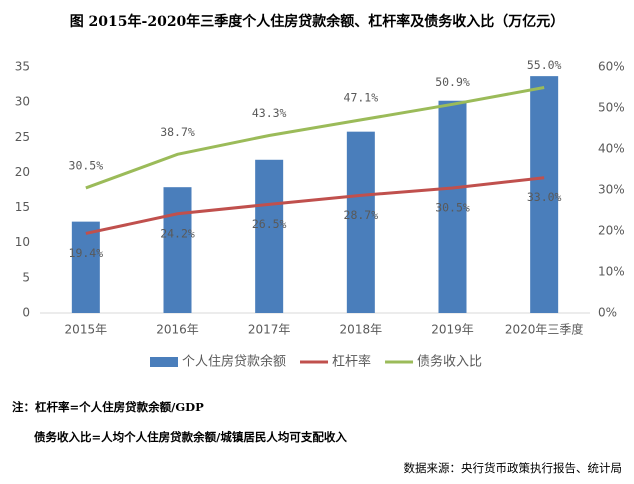  What do you see at coordinates (611, 272) in the screenshot?
I see `y2-tick-label: 10%` at bounding box center [611, 272].